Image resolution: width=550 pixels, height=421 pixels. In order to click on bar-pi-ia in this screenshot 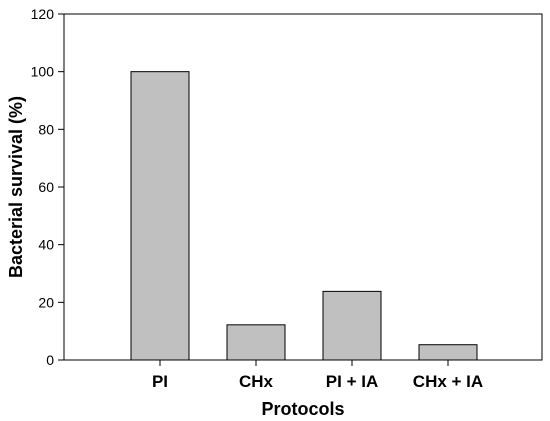, I will do `click(352, 325)`.